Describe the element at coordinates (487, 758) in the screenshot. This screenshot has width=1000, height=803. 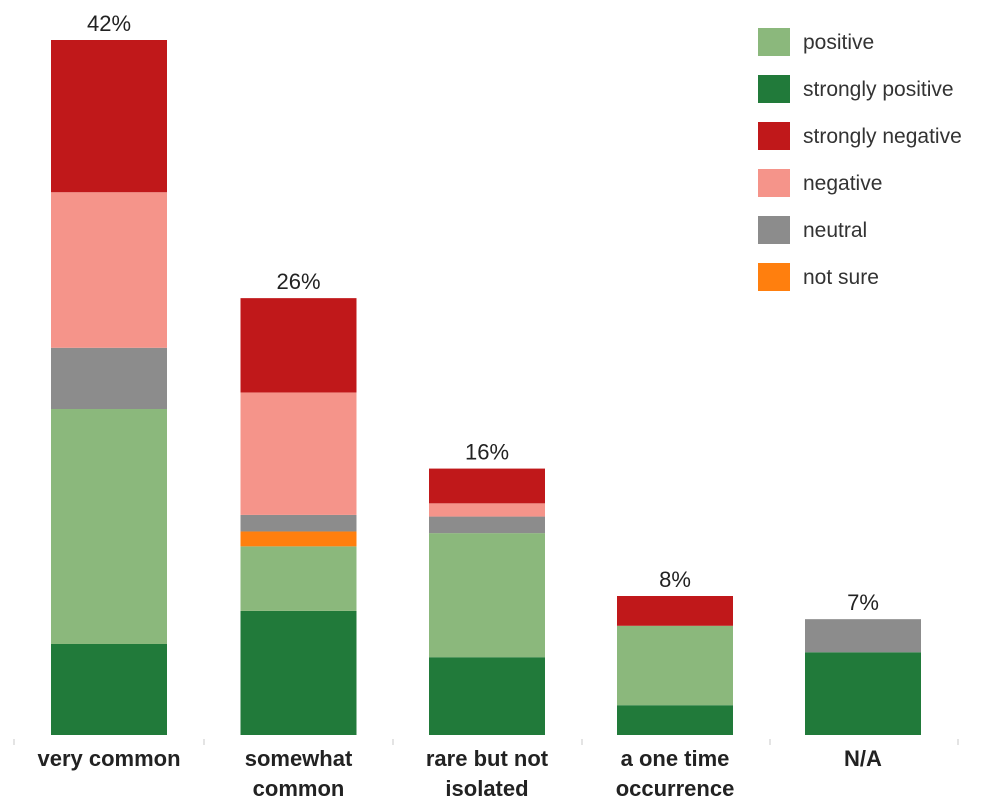
I see `category-label-3-line-1: rare but not` at that location.